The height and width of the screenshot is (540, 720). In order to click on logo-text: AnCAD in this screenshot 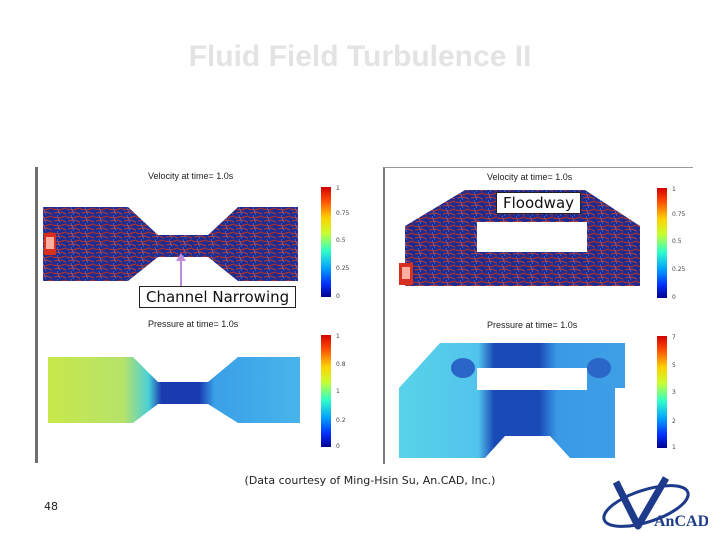, I will do `click(681, 521)`.